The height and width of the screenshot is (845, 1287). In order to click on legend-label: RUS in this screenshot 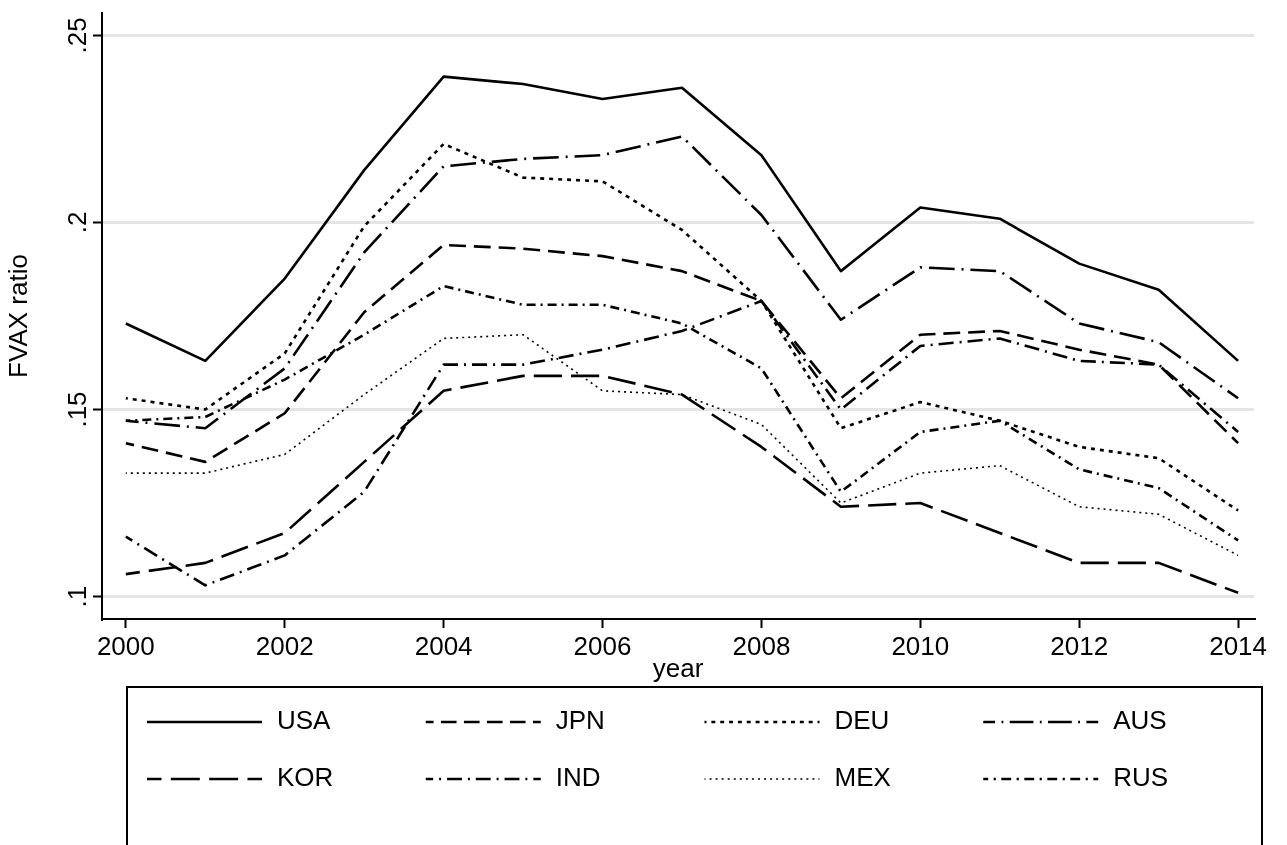, I will do `click(1141, 777)`.